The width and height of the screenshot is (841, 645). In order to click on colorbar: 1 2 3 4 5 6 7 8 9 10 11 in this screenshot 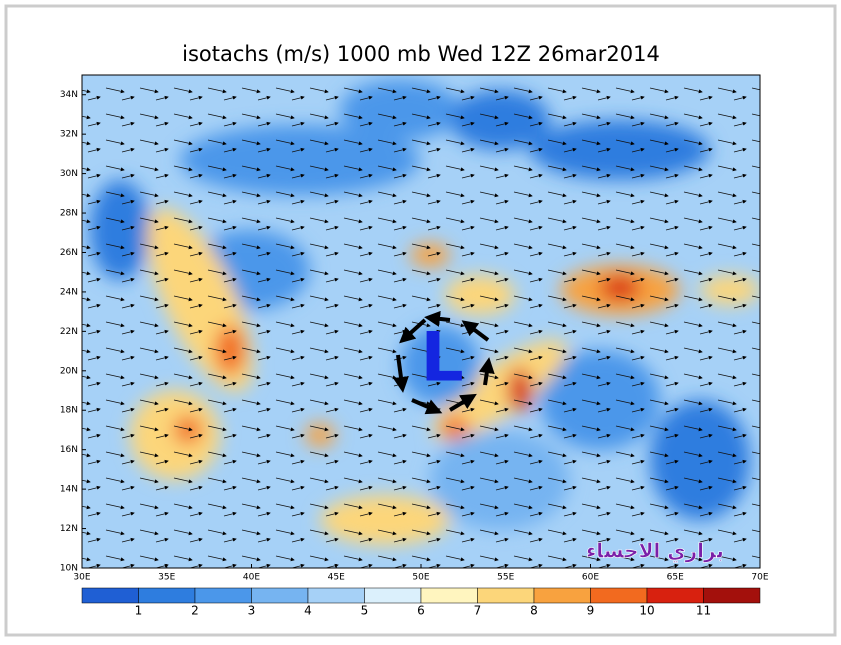, I will do `click(421, 602)`.